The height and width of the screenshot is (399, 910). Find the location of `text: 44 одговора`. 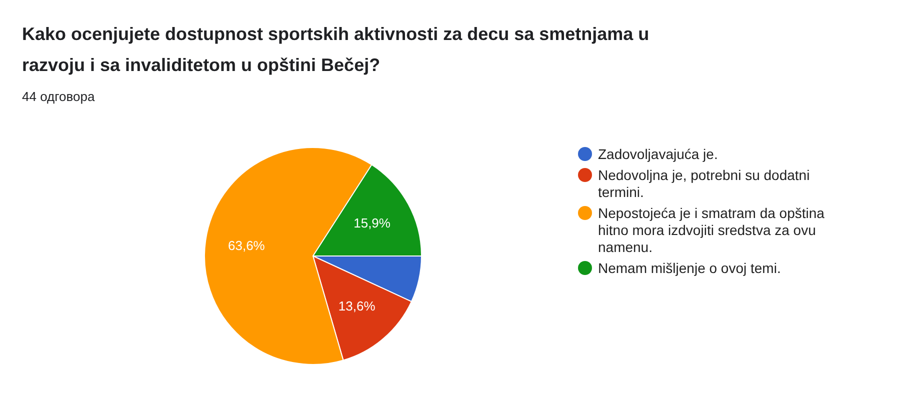

text: 44 одговора is located at coordinates (58, 96).